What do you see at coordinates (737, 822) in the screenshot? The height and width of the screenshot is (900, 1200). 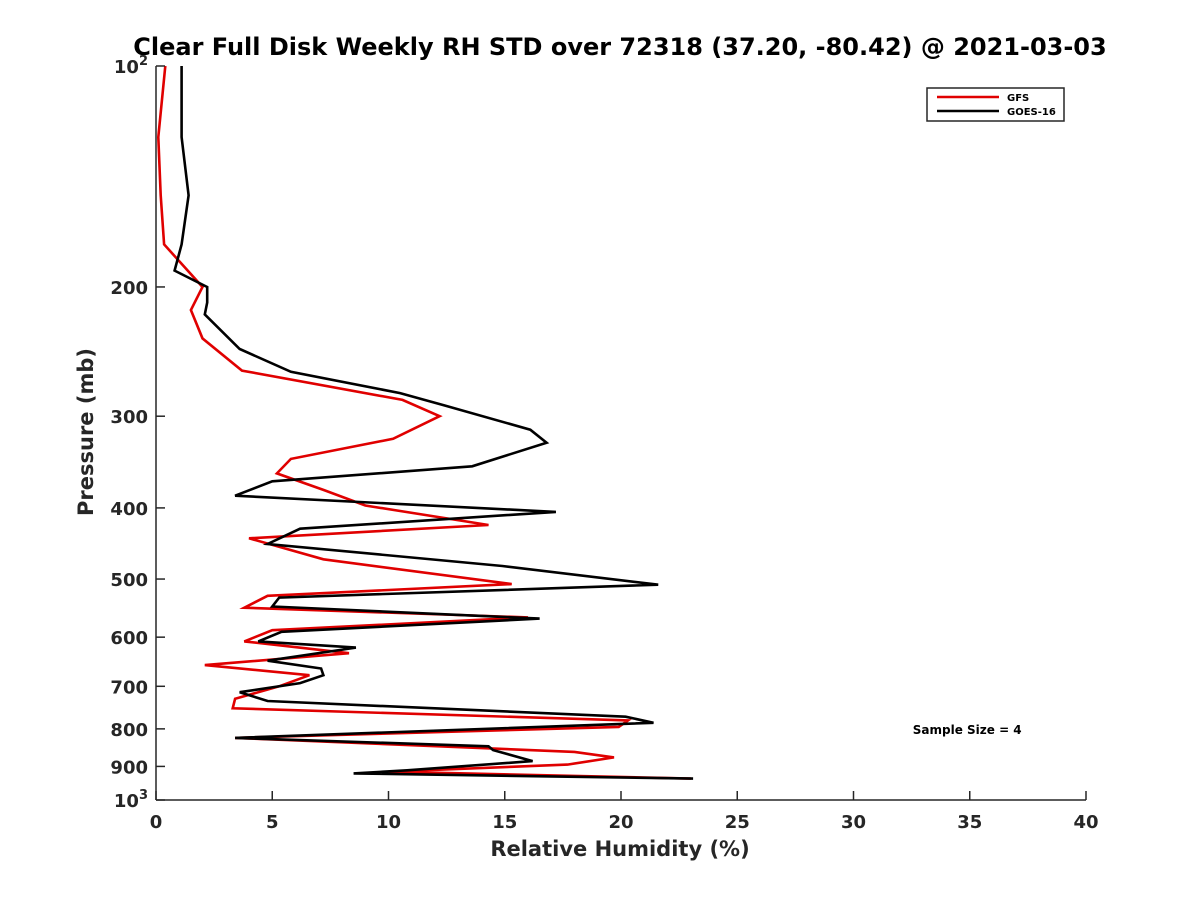 I see `x-tick-label: 25` at bounding box center [737, 822].